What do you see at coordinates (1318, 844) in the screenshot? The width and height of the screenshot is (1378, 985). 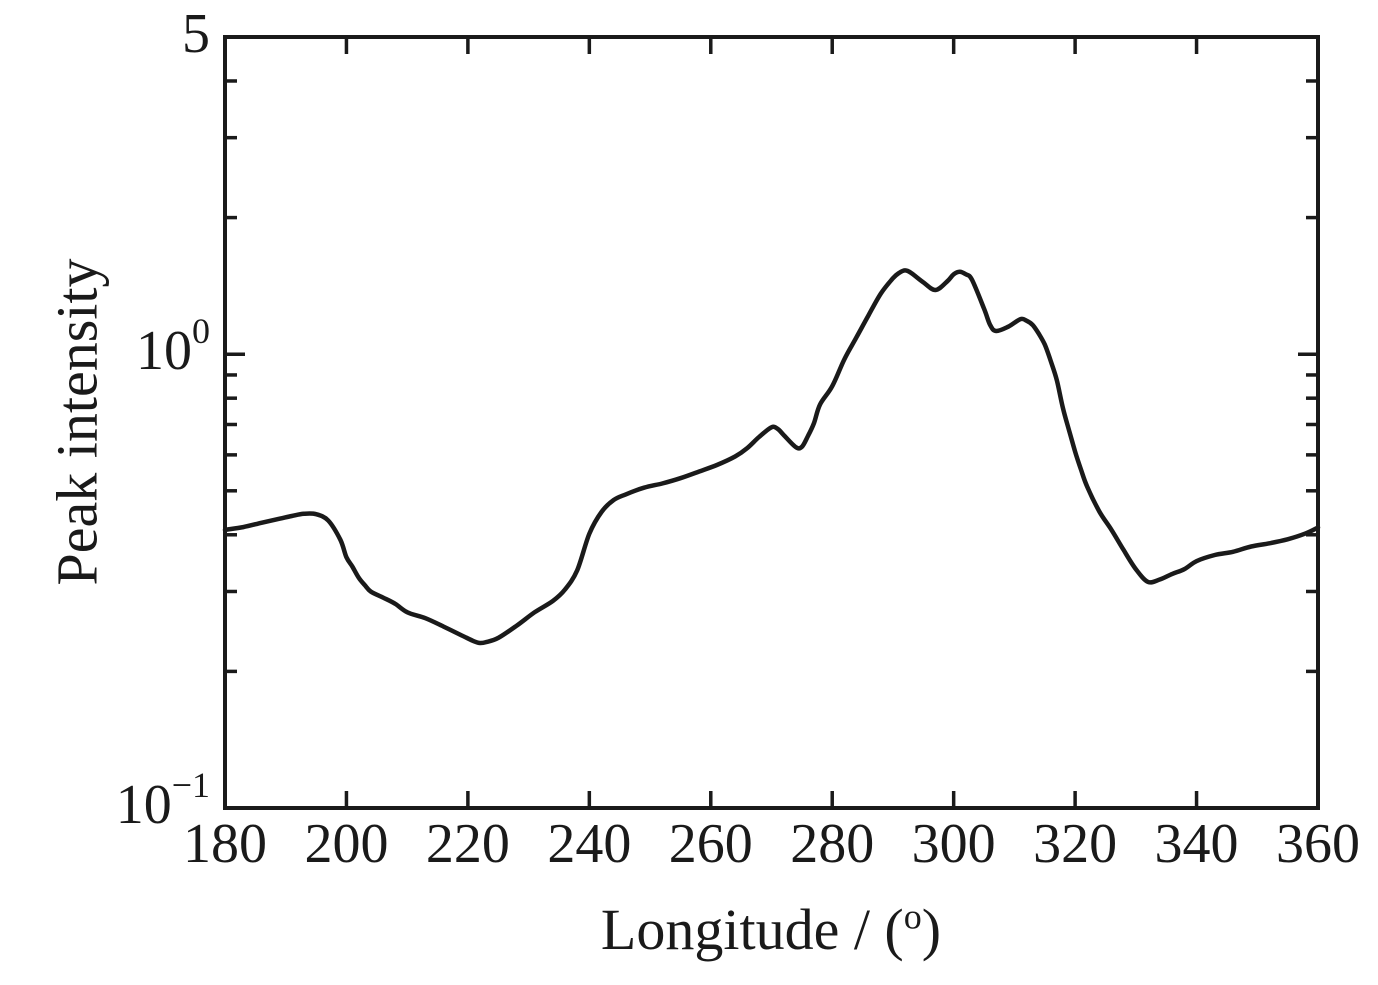 I see `x-tick-label: 360` at bounding box center [1318, 844].